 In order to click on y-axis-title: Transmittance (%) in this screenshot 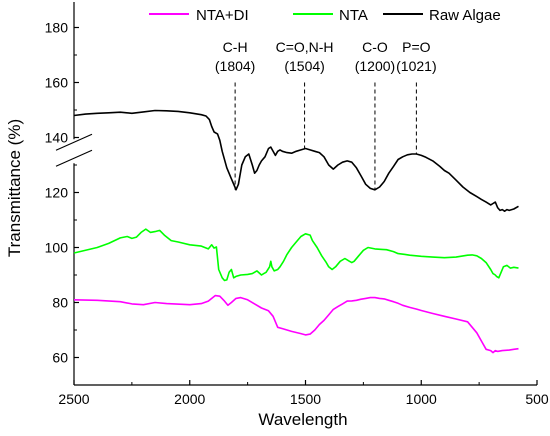, I will do `click(14, 188)`.